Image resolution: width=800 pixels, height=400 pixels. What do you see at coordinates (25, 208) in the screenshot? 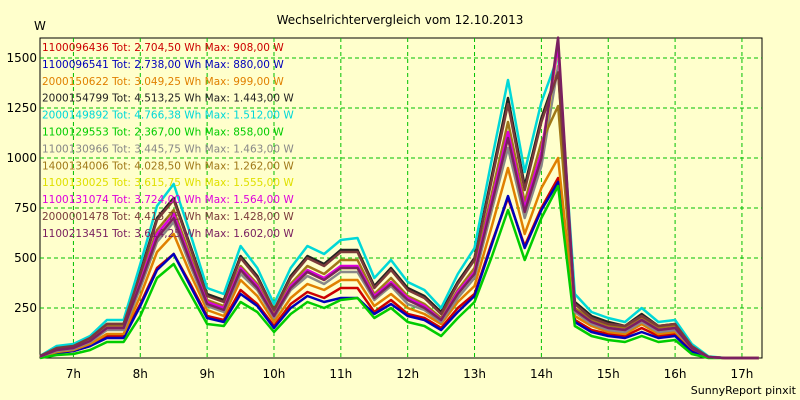
I see `y-tick-label: 750` at bounding box center [25, 208].